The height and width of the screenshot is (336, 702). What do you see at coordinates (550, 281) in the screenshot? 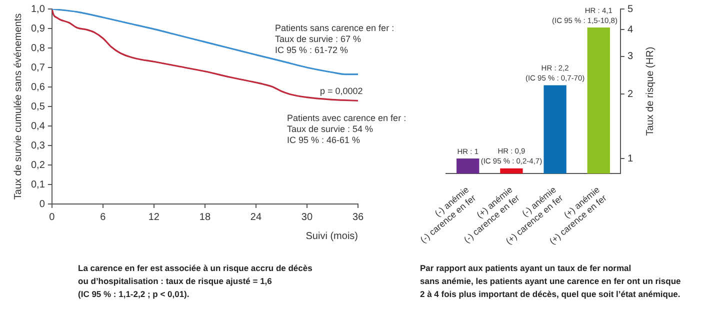
I see `text: Par rapport aux patients ayant un taux de fer normal sans anémie, les patients ayant une carence en fer ont un risque 2 à 4 fois plus important de décès, quel que soit l’état anémique.` at bounding box center [550, 281].